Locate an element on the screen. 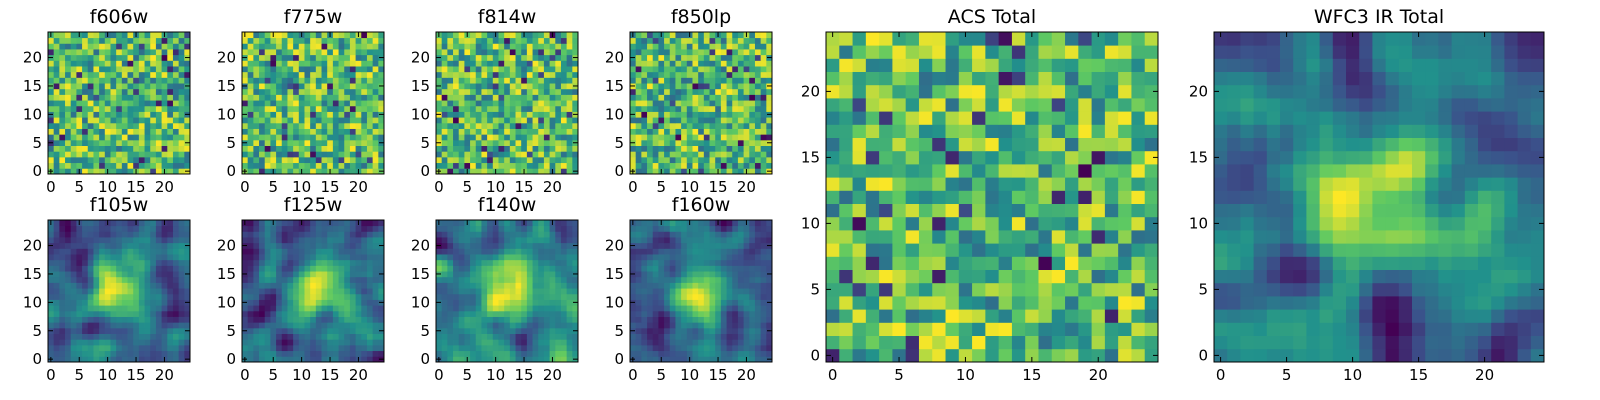 This screenshot has height=400, width=1600. panel-title: f606w is located at coordinates (119, 17).